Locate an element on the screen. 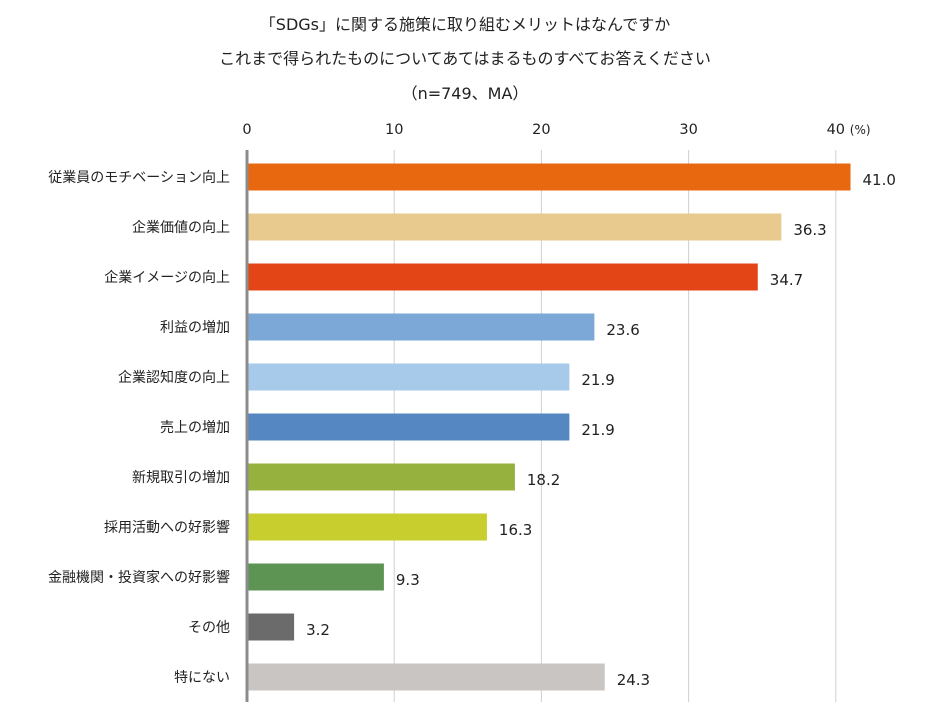 The image size is (928, 728). category-label: 利益の増加 is located at coordinates (195, 328).